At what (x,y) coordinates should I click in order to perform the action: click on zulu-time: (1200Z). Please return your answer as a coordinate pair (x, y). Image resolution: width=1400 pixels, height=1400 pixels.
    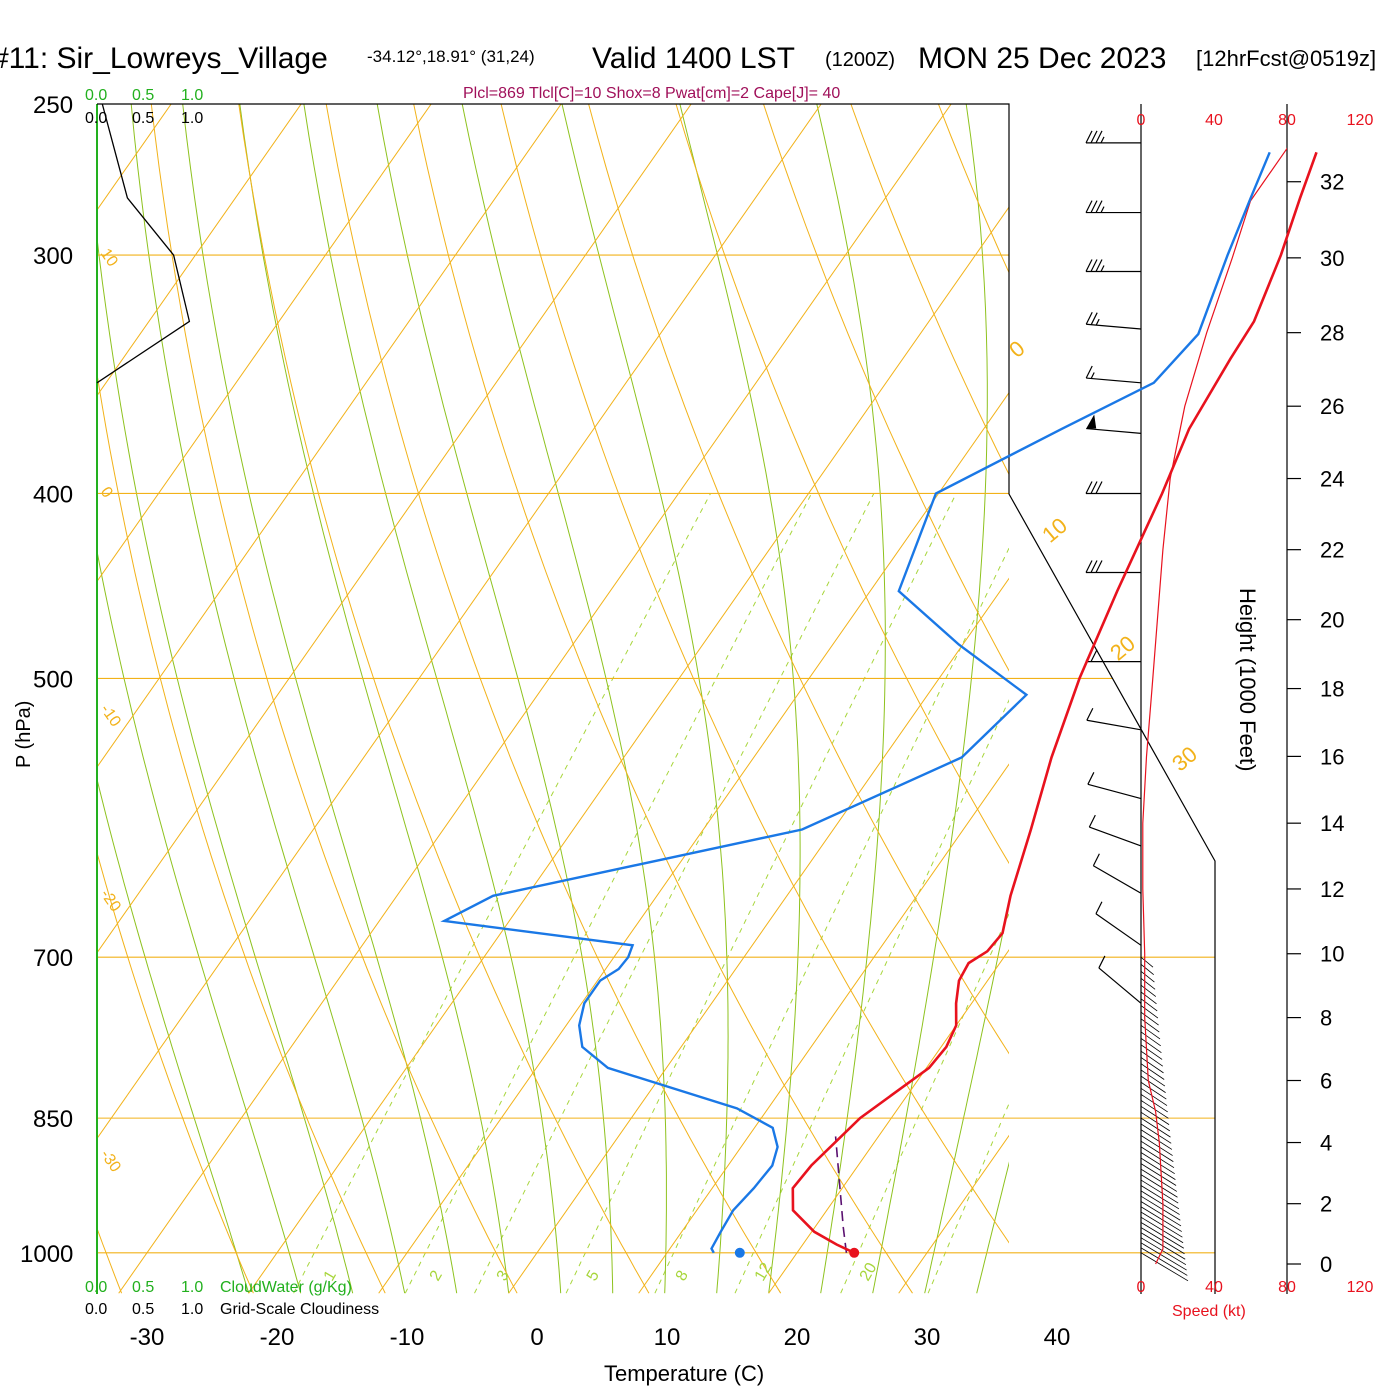
    Looking at the image, I should click on (860, 60).